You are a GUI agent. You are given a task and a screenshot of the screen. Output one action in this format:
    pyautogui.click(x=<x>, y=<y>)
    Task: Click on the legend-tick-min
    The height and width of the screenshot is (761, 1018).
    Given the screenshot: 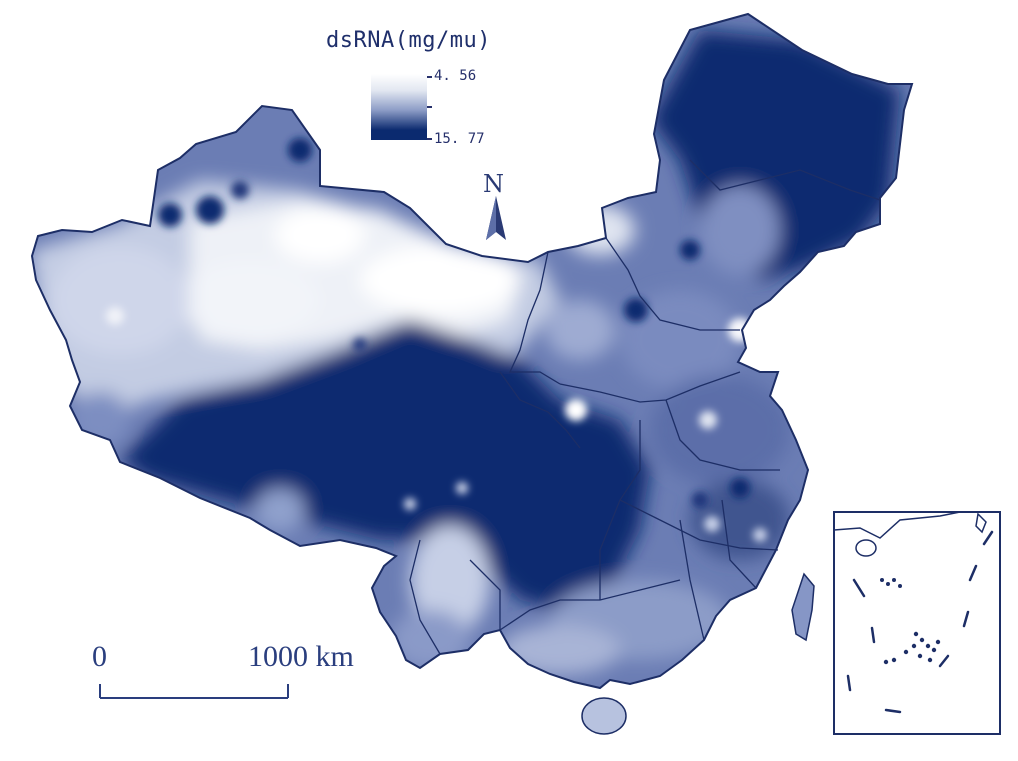 What is the action you would take?
    pyautogui.click(x=429, y=77)
    